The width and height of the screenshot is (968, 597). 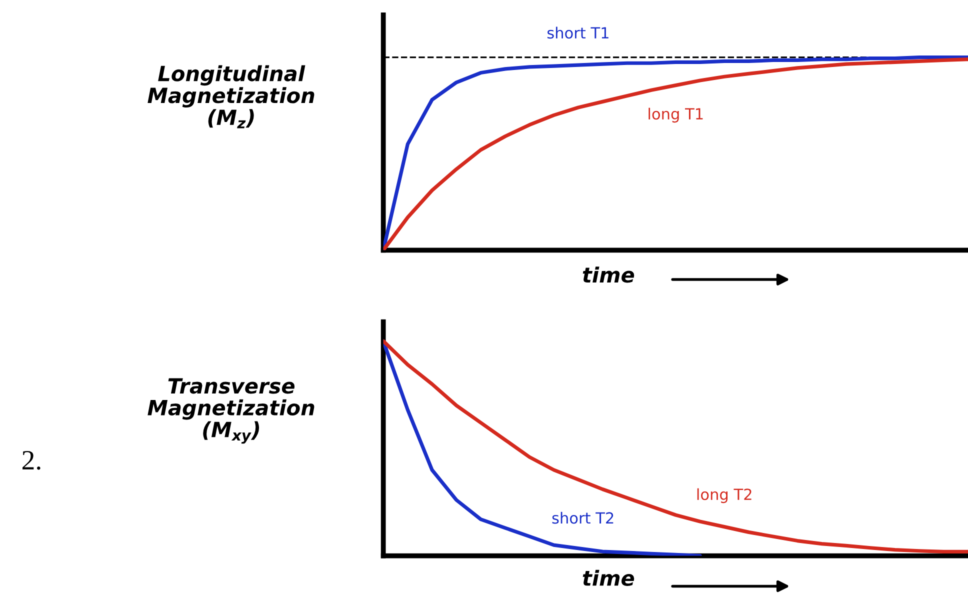 I want to click on y-axis-title: Transverse Magnetization (M$_{xy}$), so click(x=231, y=411).